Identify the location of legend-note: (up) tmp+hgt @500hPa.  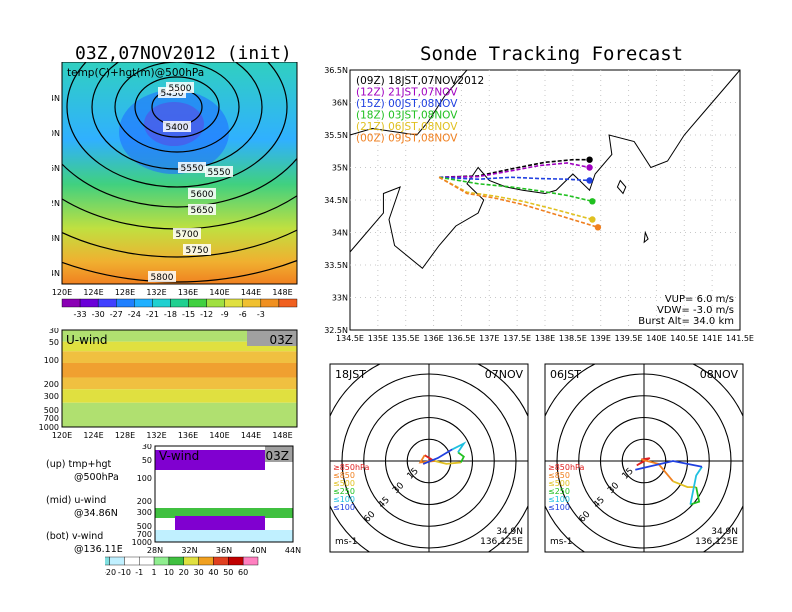
(101, 471).